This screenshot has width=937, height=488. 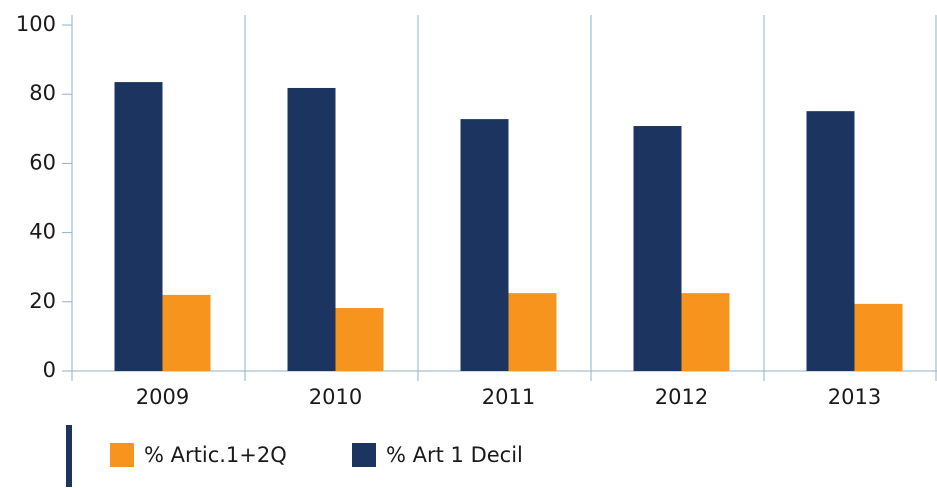 What do you see at coordinates (508, 397) in the screenshot?
I see `x-tick-label: 2011` at bounding box center [508, 397].